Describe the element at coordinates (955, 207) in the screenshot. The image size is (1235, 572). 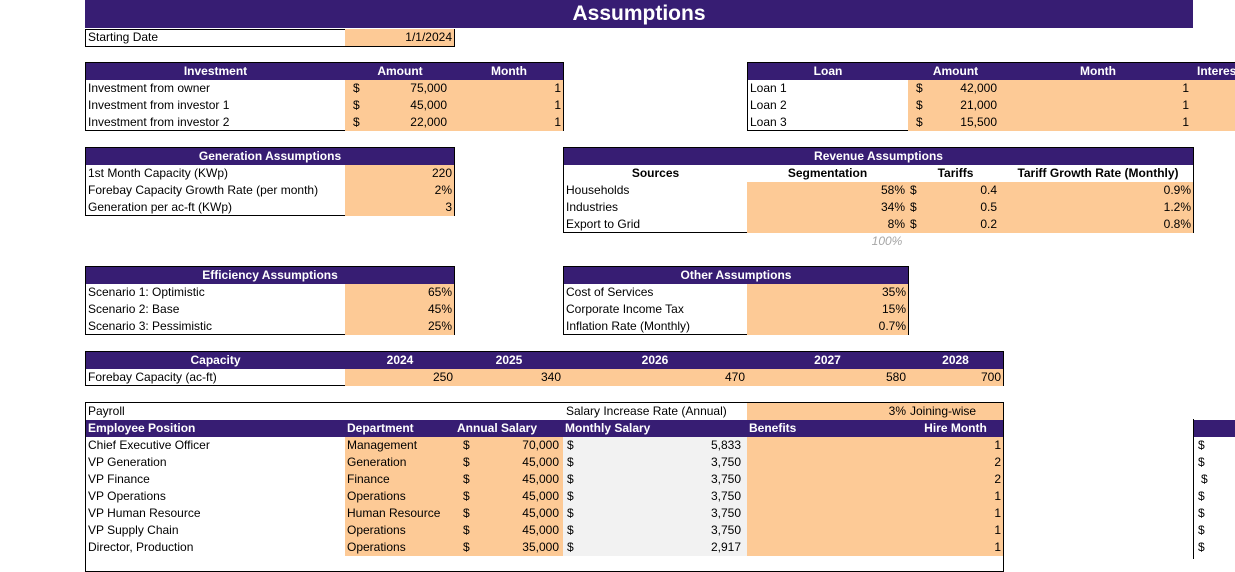
I see `revenue-tariff: $0.5` at that location.